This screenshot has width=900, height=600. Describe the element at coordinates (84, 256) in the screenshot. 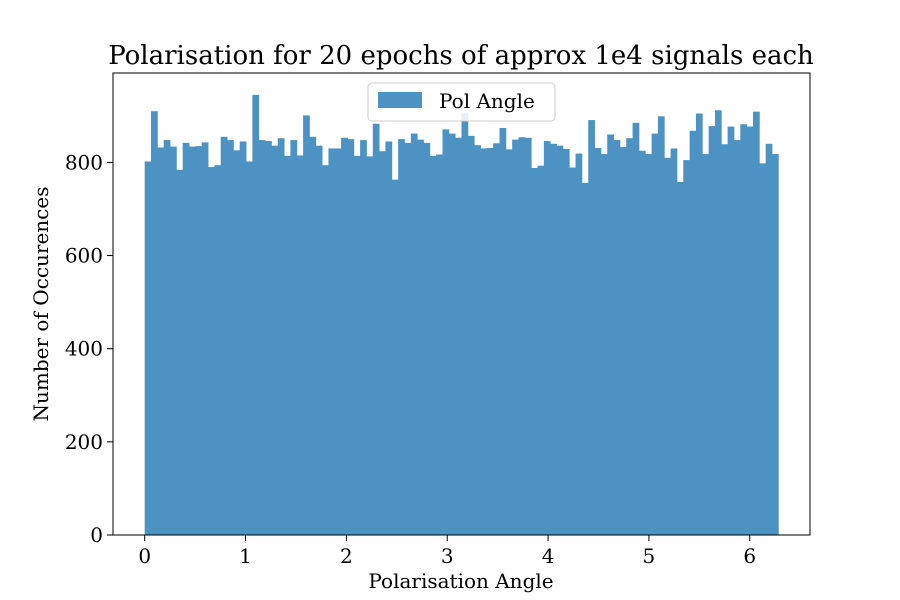

I see `y-tick-label: 600` at that location.